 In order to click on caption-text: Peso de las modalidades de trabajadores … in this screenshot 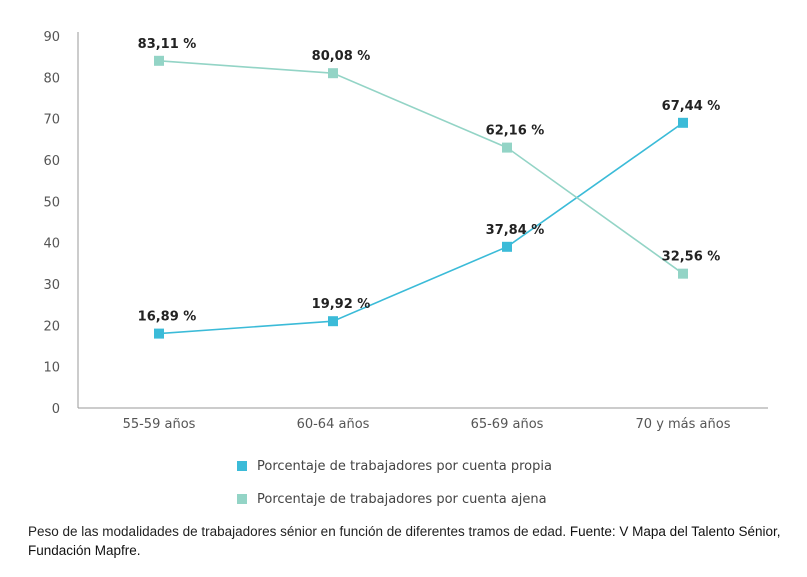, I will do `click(297, 531)`.